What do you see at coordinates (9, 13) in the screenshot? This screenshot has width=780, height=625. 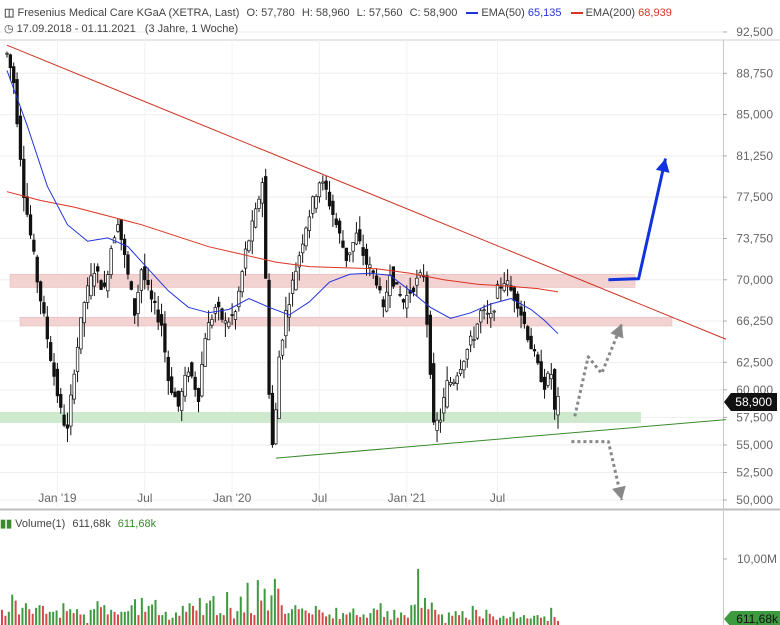 I see `chart-type-icon: ◫` at bounding box center [9, 13].